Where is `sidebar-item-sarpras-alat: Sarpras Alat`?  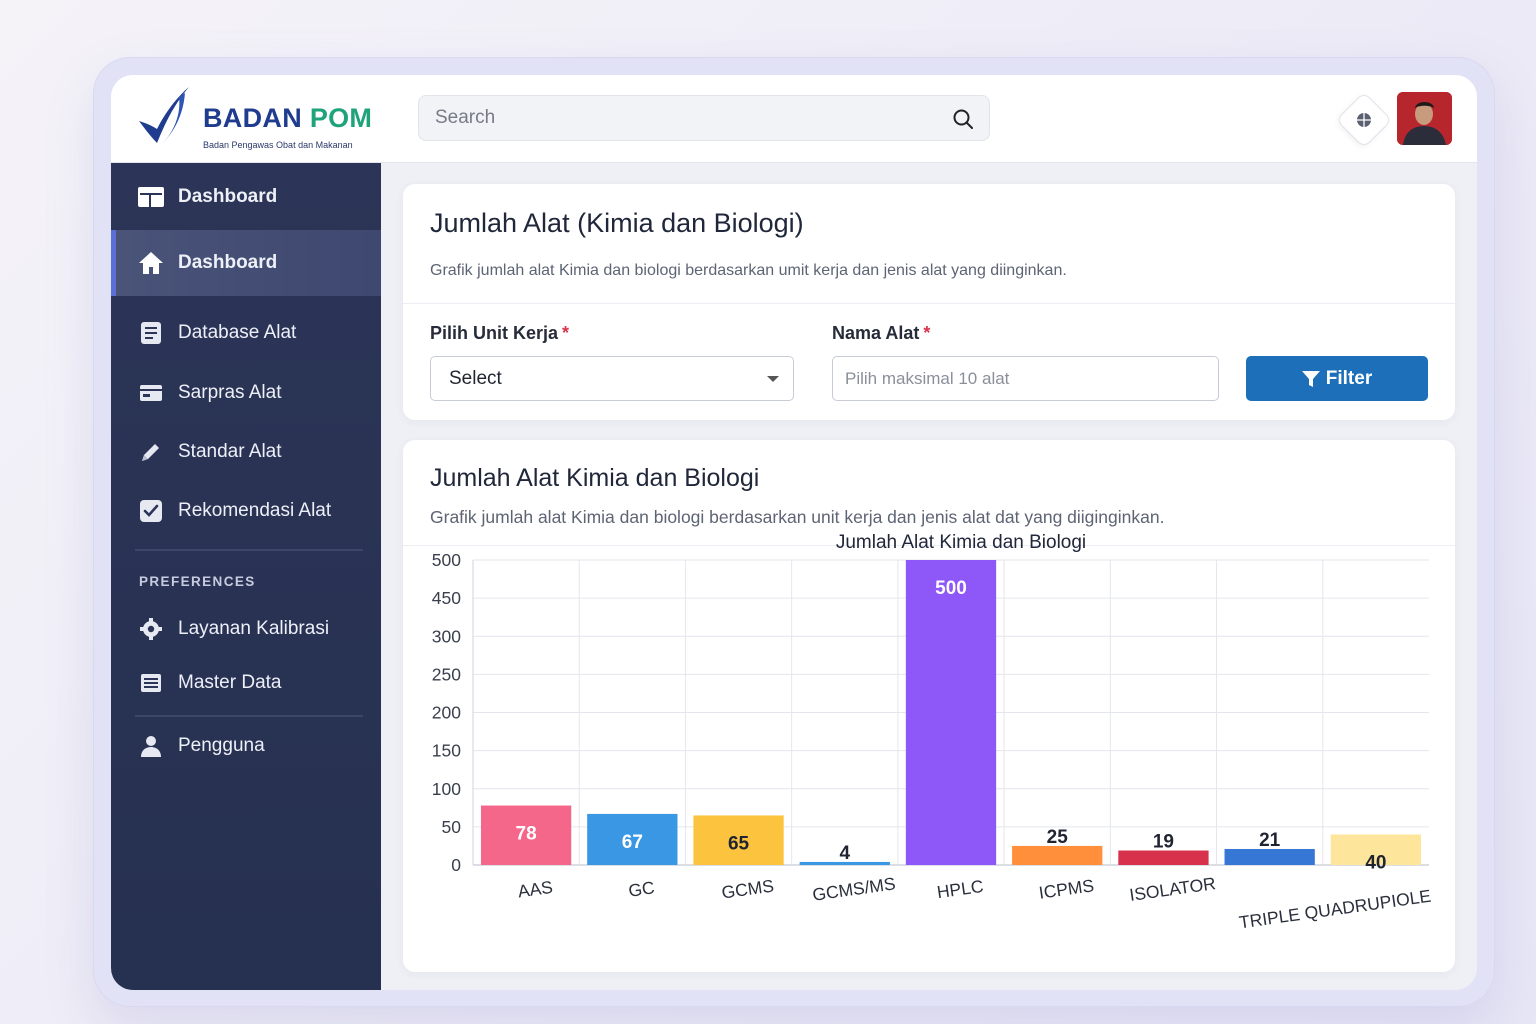
sidebar-item-sarpras-alat: Sarpras Alat is located at coordinates (246, 393).